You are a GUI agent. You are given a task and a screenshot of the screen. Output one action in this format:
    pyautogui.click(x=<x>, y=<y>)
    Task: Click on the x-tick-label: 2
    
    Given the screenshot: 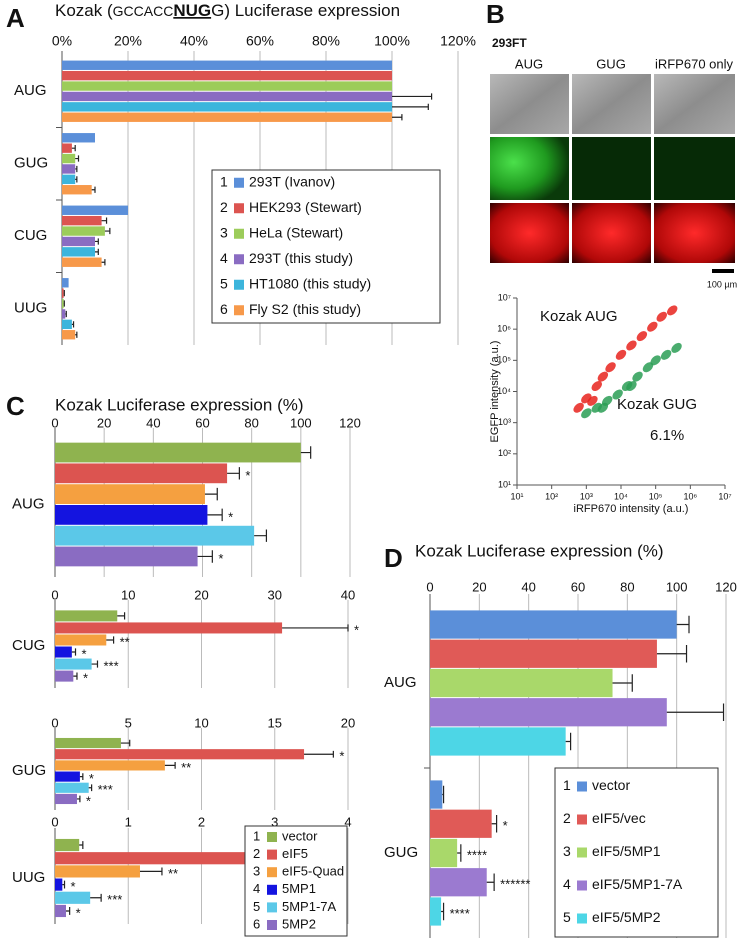 What is the action you would take?
    pyautogui.click(x=201, y=821)
    